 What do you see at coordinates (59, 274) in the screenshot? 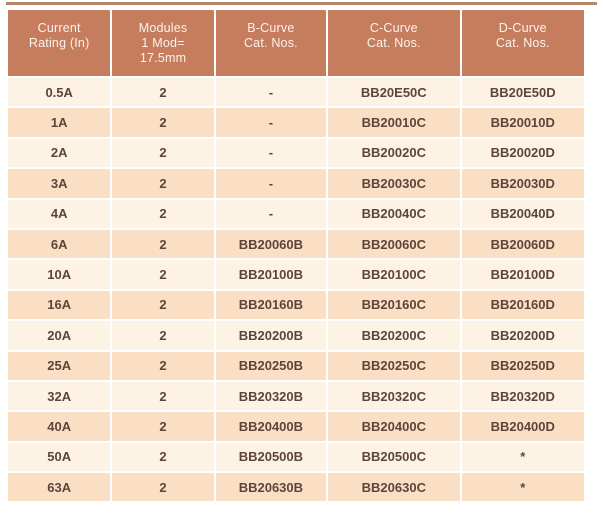
I see `table-cell: 10A` at bounding box center [59, 274].